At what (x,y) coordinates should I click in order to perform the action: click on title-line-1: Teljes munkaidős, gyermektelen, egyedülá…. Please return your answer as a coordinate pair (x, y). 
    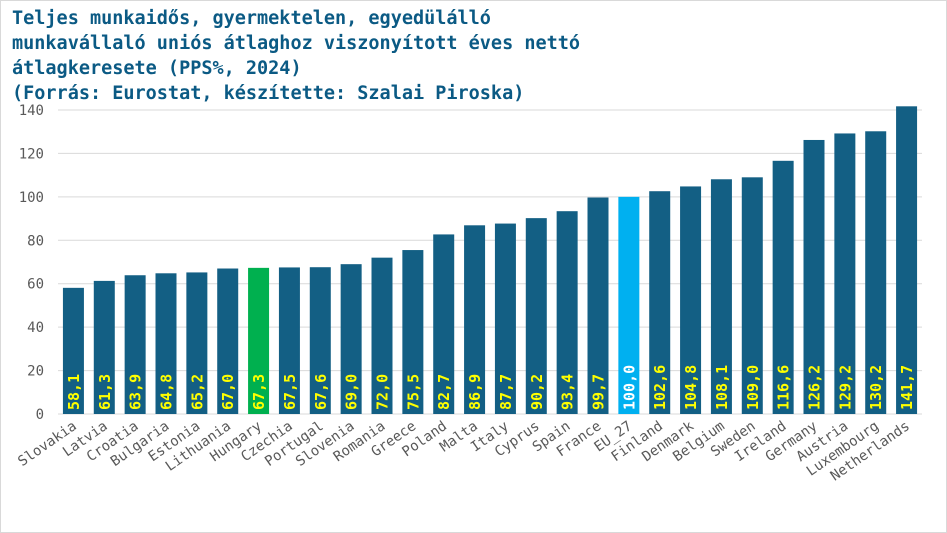
    Looking at the image, I should click on (251, 18).